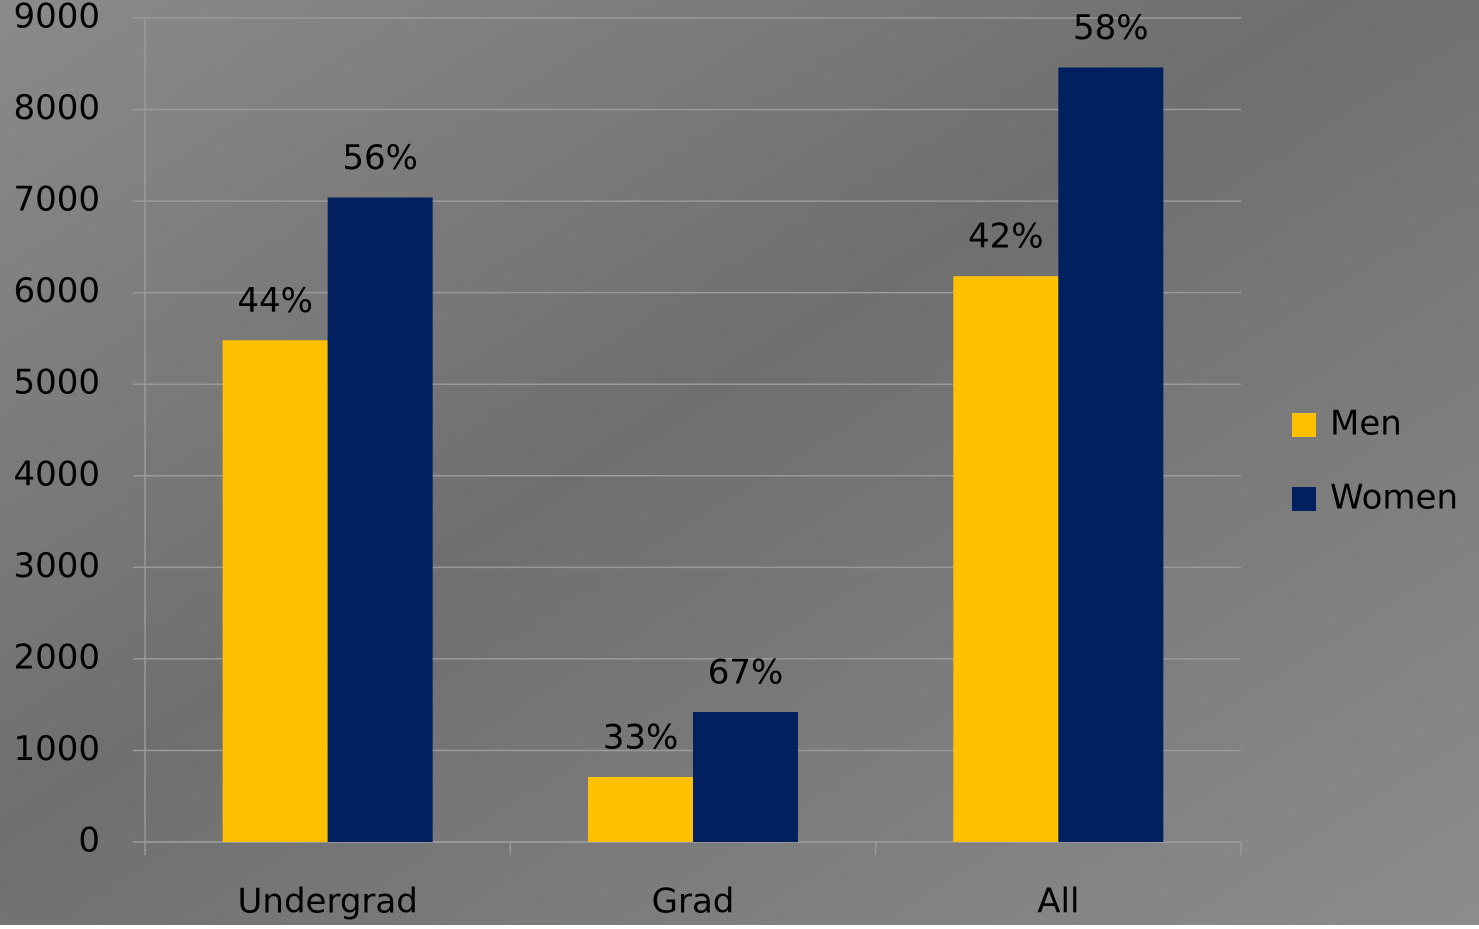 The width and height of the screenshot is (1479, 929). What do you see at coordinates (56, 566) in the screenshot?
I see `y-tick-label: 3000` at bounding box center [56, 566].